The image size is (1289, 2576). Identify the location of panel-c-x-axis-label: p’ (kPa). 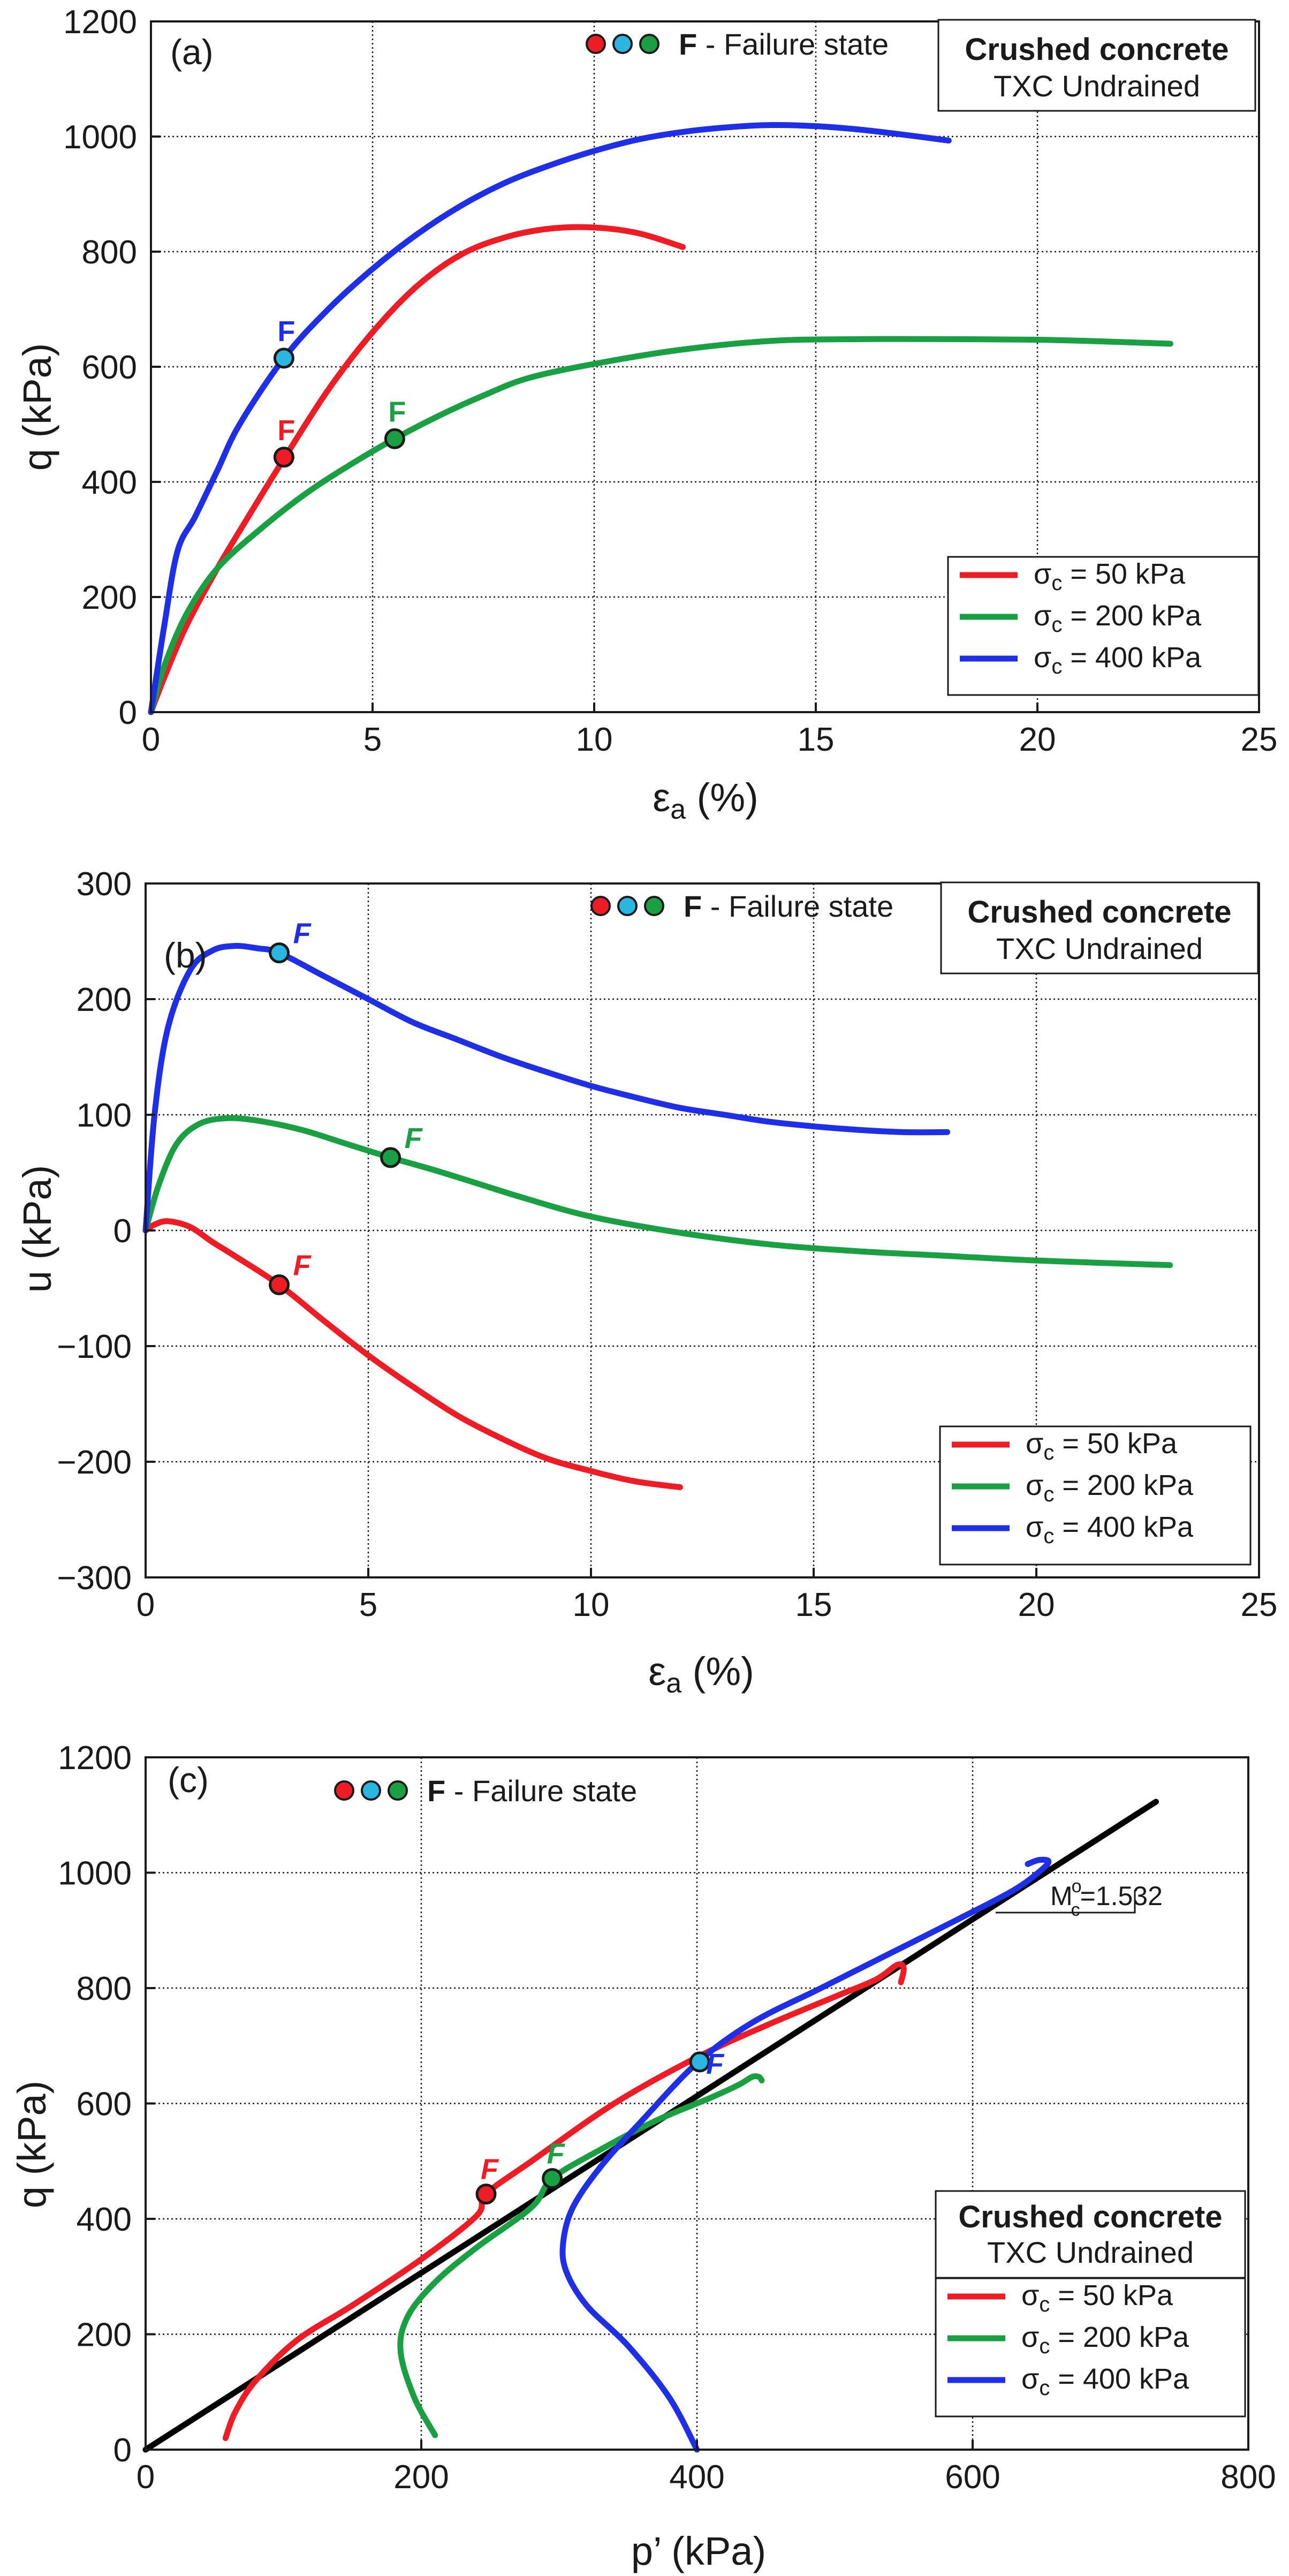
(698, 2551).